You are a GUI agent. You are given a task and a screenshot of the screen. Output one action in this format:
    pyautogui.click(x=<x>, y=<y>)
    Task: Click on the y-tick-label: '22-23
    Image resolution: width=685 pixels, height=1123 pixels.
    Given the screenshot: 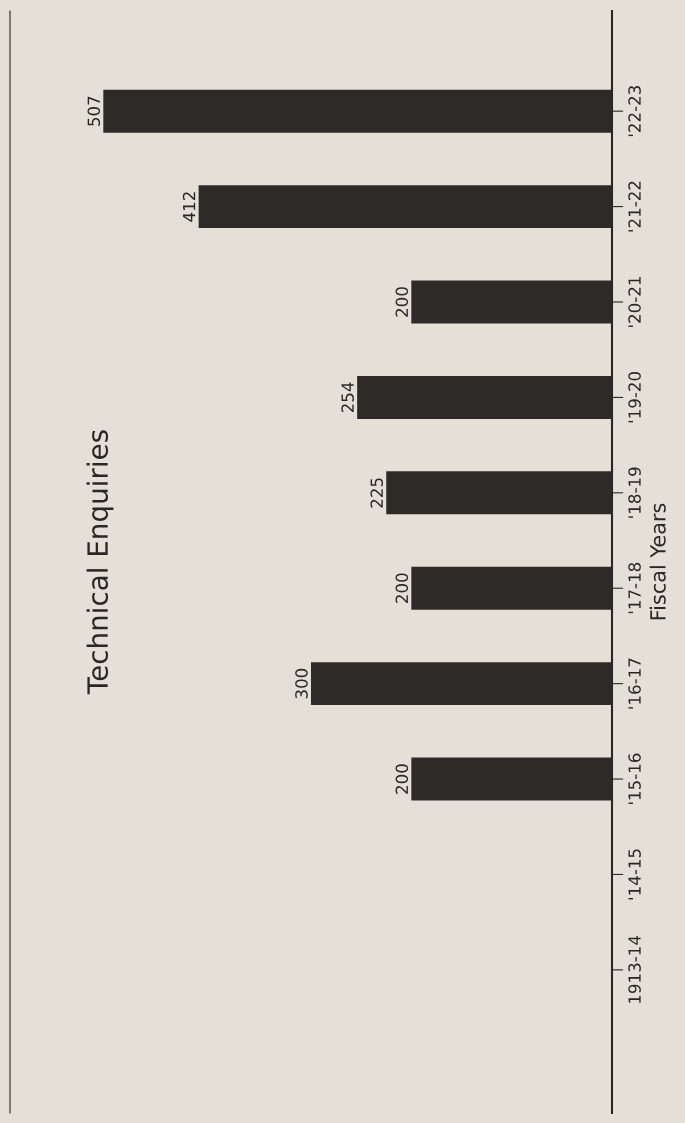 What is the action you would take?
    pyautogui.click(x=634, y=111)
    